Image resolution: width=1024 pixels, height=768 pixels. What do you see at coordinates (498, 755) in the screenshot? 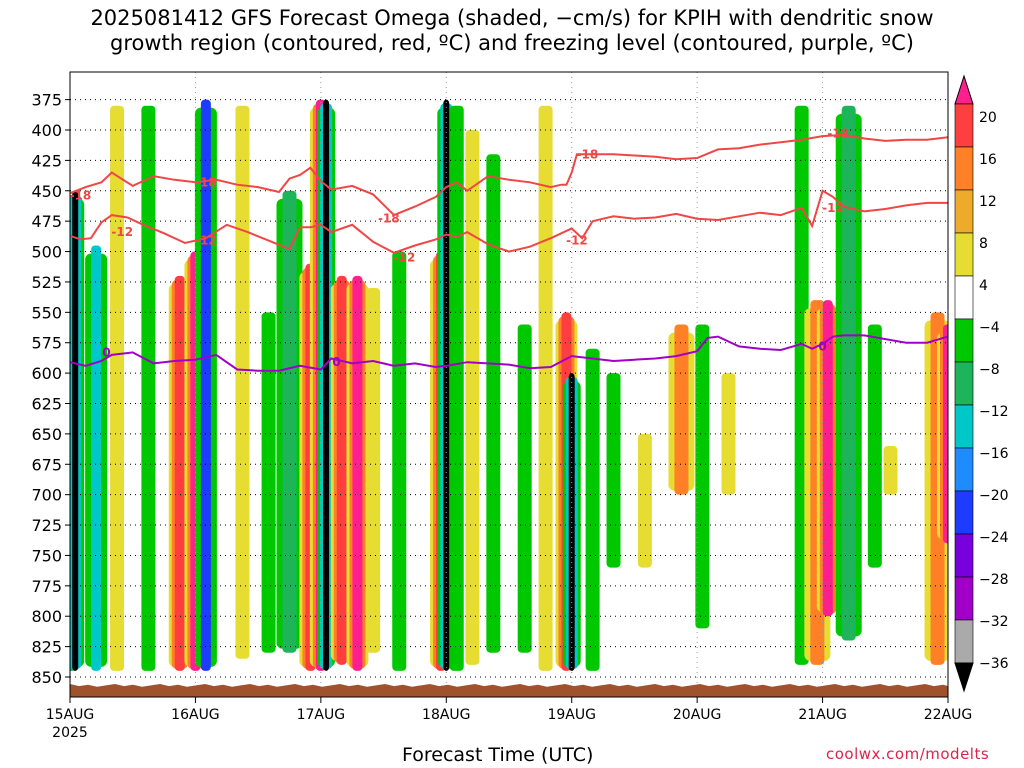
I see `x-axis-title: Forecast Time (UTC)` at bounding box center [498, 755].